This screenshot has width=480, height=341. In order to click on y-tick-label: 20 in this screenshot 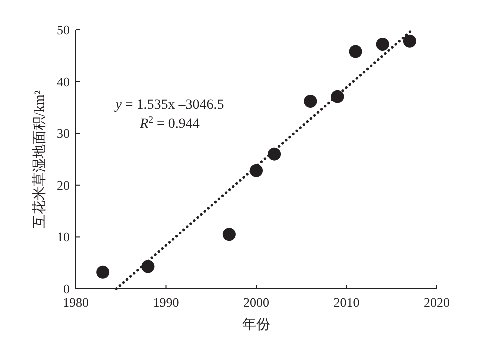, I will do `click(63, 185)`.